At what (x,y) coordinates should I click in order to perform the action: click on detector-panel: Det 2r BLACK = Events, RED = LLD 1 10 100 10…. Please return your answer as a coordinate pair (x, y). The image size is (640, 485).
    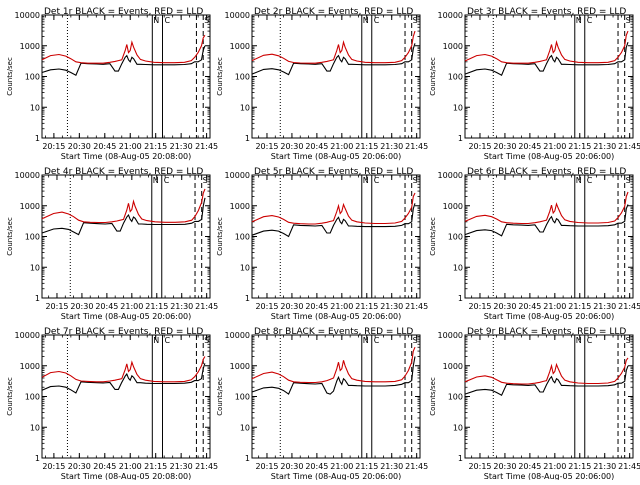
    Looking at the image, I should click on (322, 84).